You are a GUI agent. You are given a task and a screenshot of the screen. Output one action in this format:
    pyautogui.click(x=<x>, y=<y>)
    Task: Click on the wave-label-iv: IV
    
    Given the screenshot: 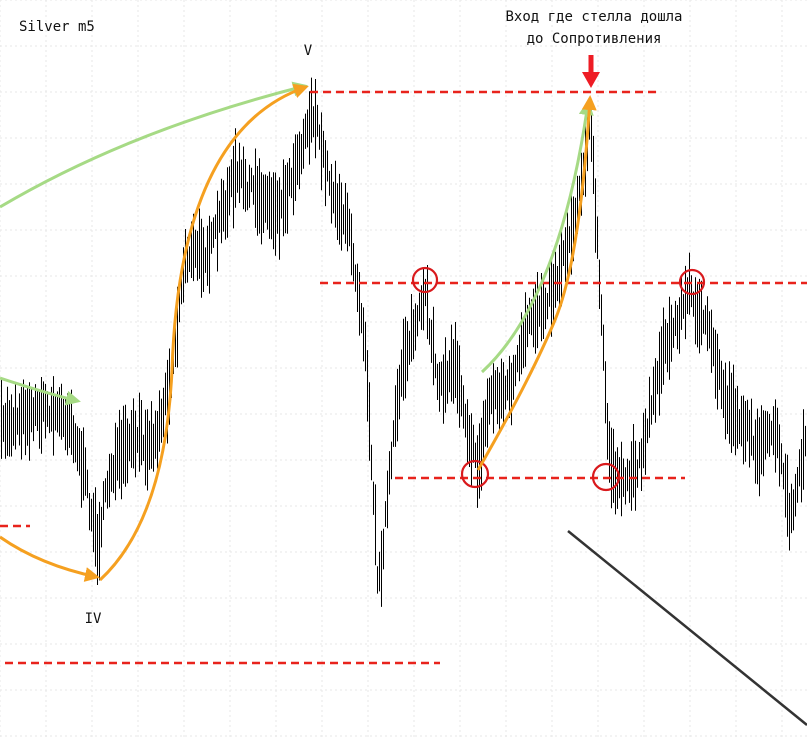 What is the action you would take?
    pyautogui.click(x=93, y=619)
    